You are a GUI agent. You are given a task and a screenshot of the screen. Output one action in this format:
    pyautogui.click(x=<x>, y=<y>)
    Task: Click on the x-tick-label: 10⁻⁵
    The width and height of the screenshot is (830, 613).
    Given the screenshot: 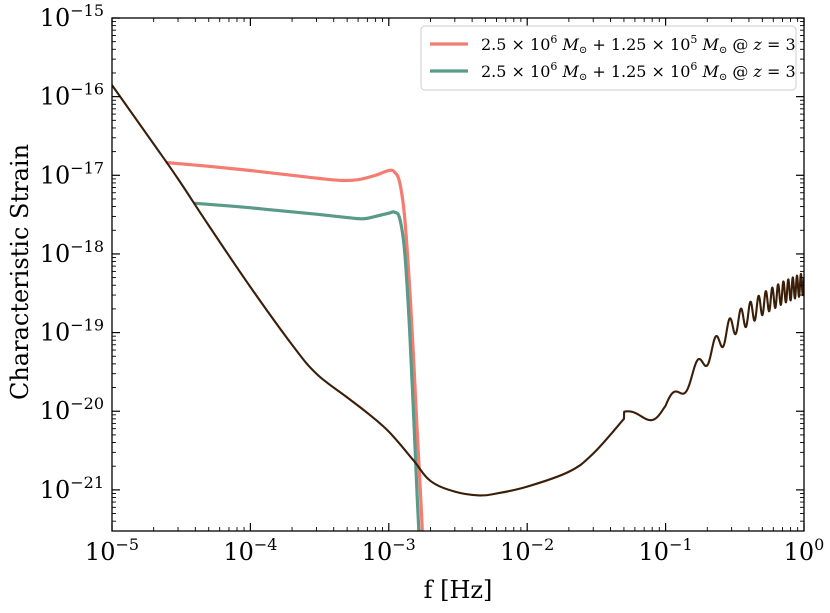 What is the action you would take?
    pyautogui.click(x=112, y=550)
    